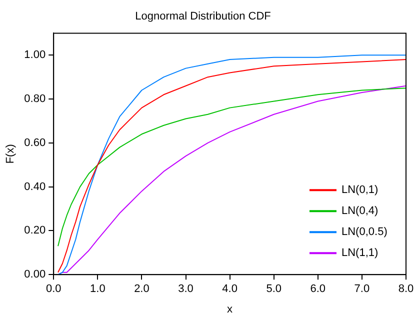  What do you see at coordinates (274, 289) in the screenshot?
I see `x-tick-label: 5.0` at bounding box center [274, 289].